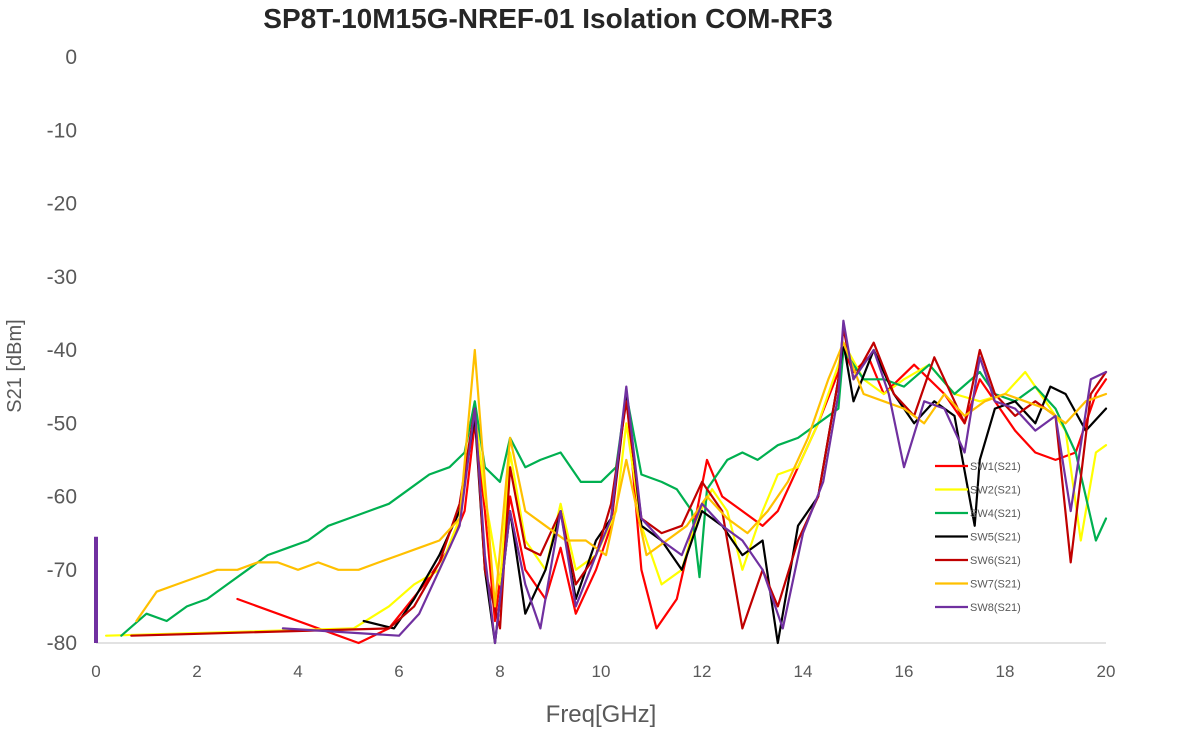 This screenshot has width=1200, height=734. Describe the element at coordinates (62, 570) in the screenshot. I see `y-tick-label: -70` at that location.